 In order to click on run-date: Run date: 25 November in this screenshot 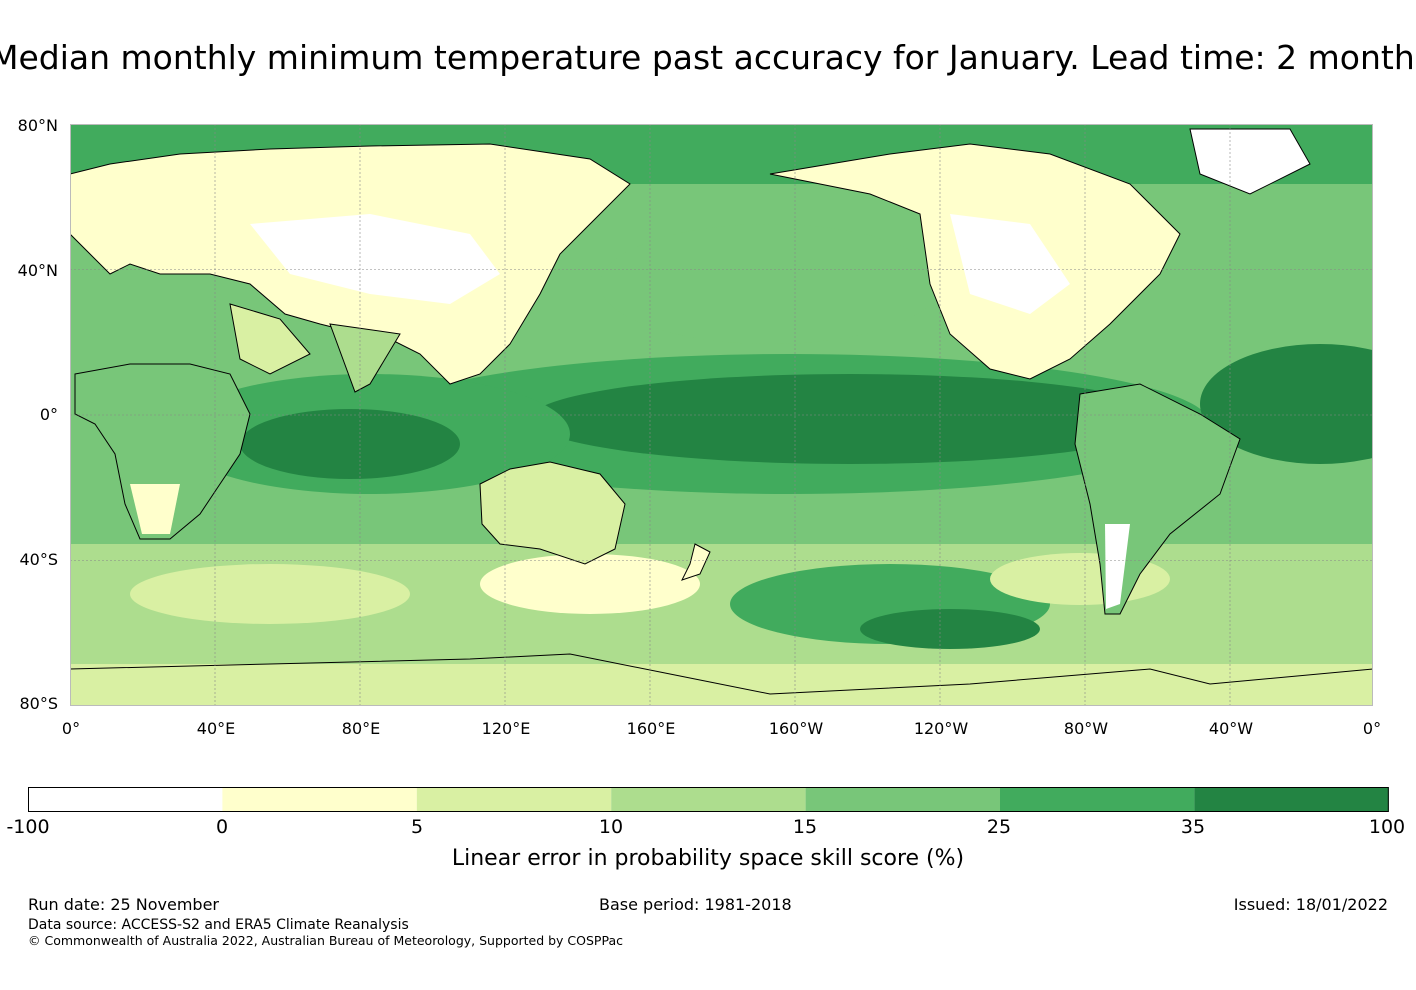, I will do `click(123, 904)`.